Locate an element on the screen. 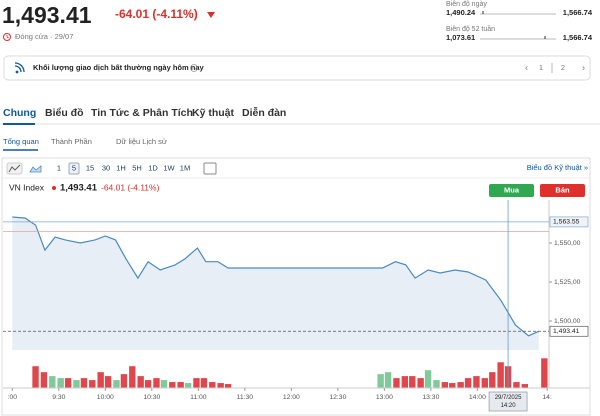 Image resolution: width=600 pixels, height=416 pixels. x-tick-label: 11:30 is located at coordinates (245, 397).